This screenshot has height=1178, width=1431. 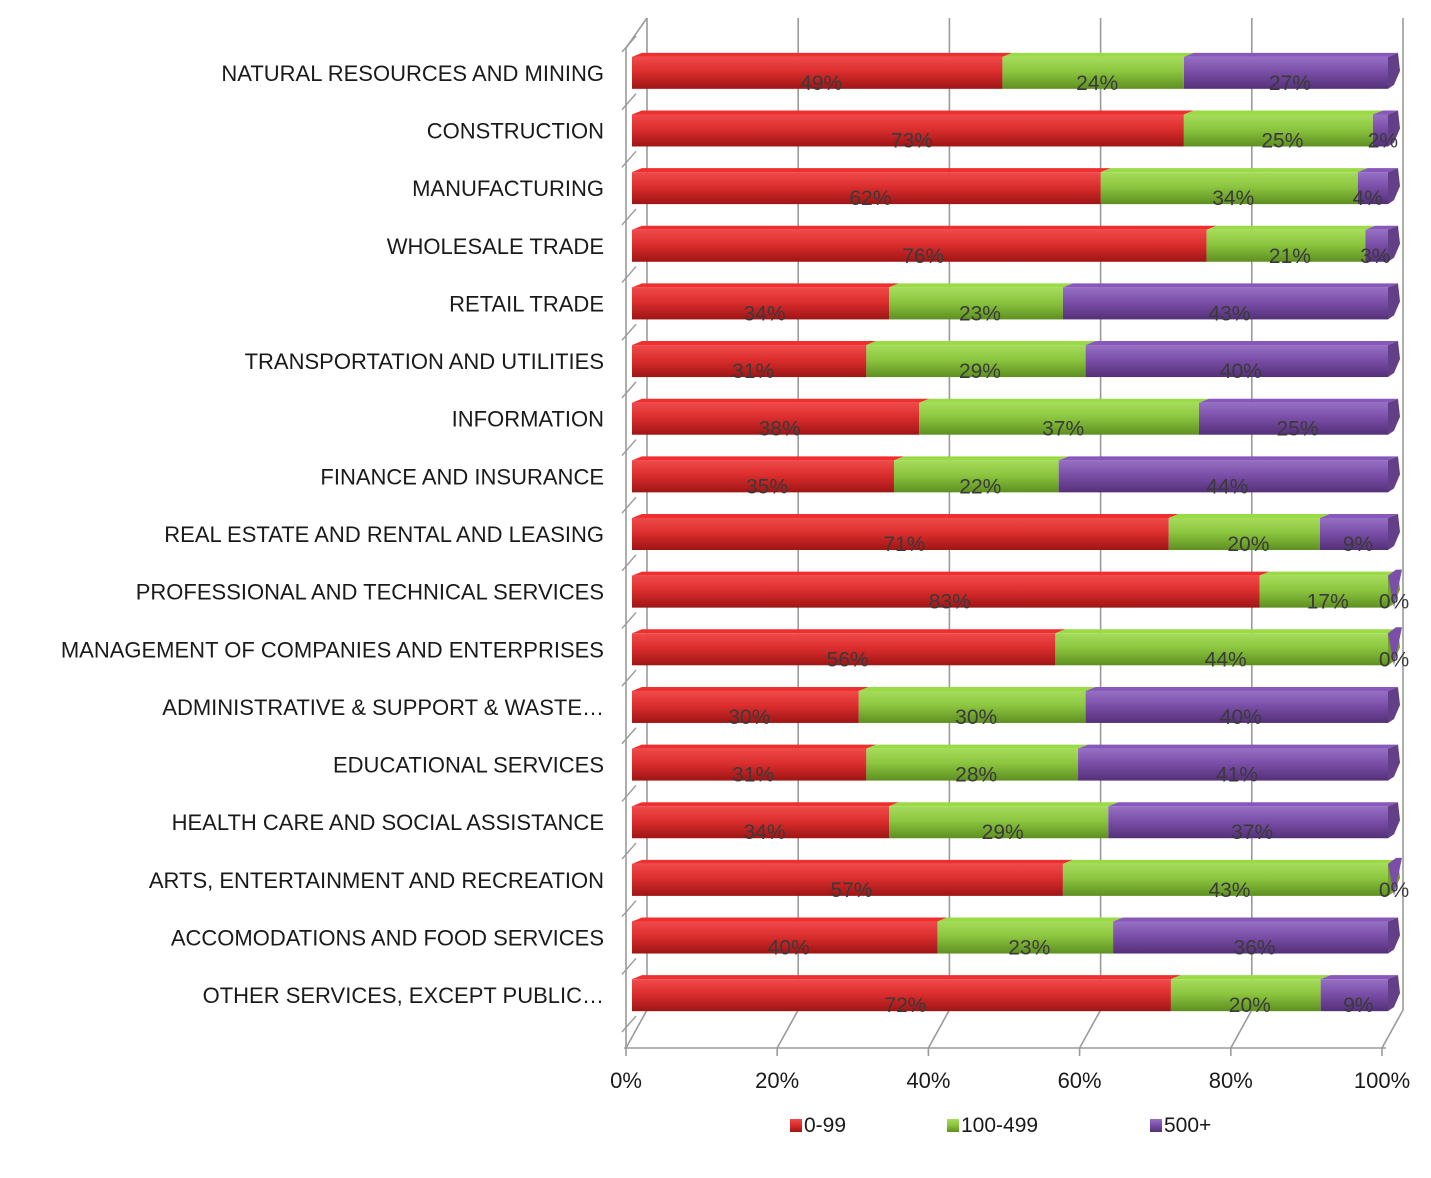 I want to click on data-label: 72%, so click(x=905, y=1005).